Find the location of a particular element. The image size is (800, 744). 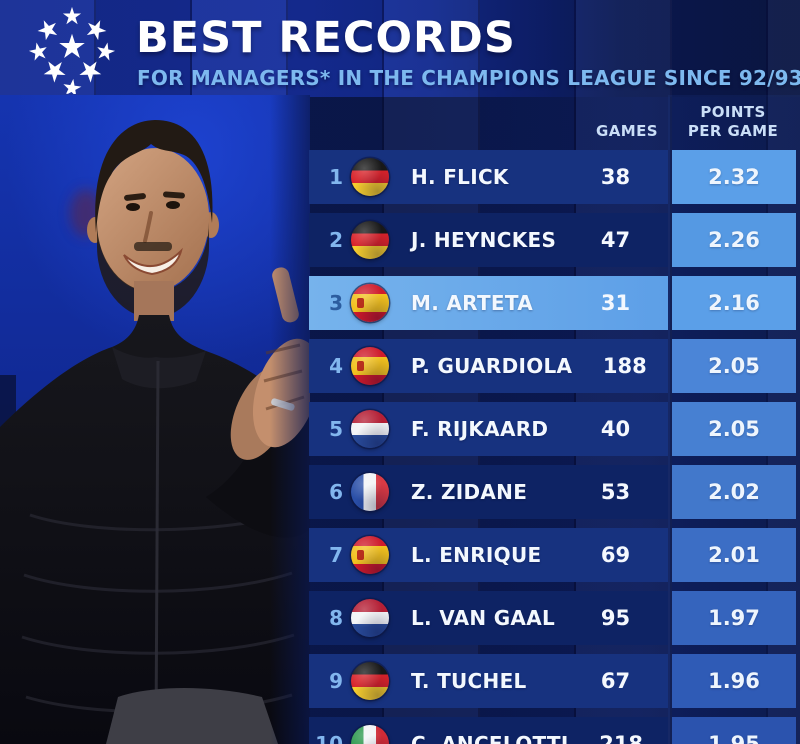

manager-name: F. RIJKAARD is located at coordinates (480, 429).